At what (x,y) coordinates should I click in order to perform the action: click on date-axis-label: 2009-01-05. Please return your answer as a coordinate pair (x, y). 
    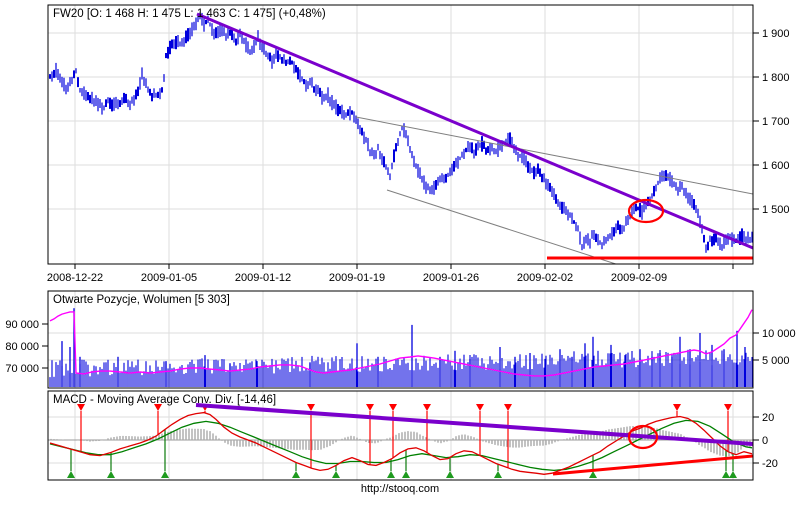
    Looking at the image, I should click on (169, 278).